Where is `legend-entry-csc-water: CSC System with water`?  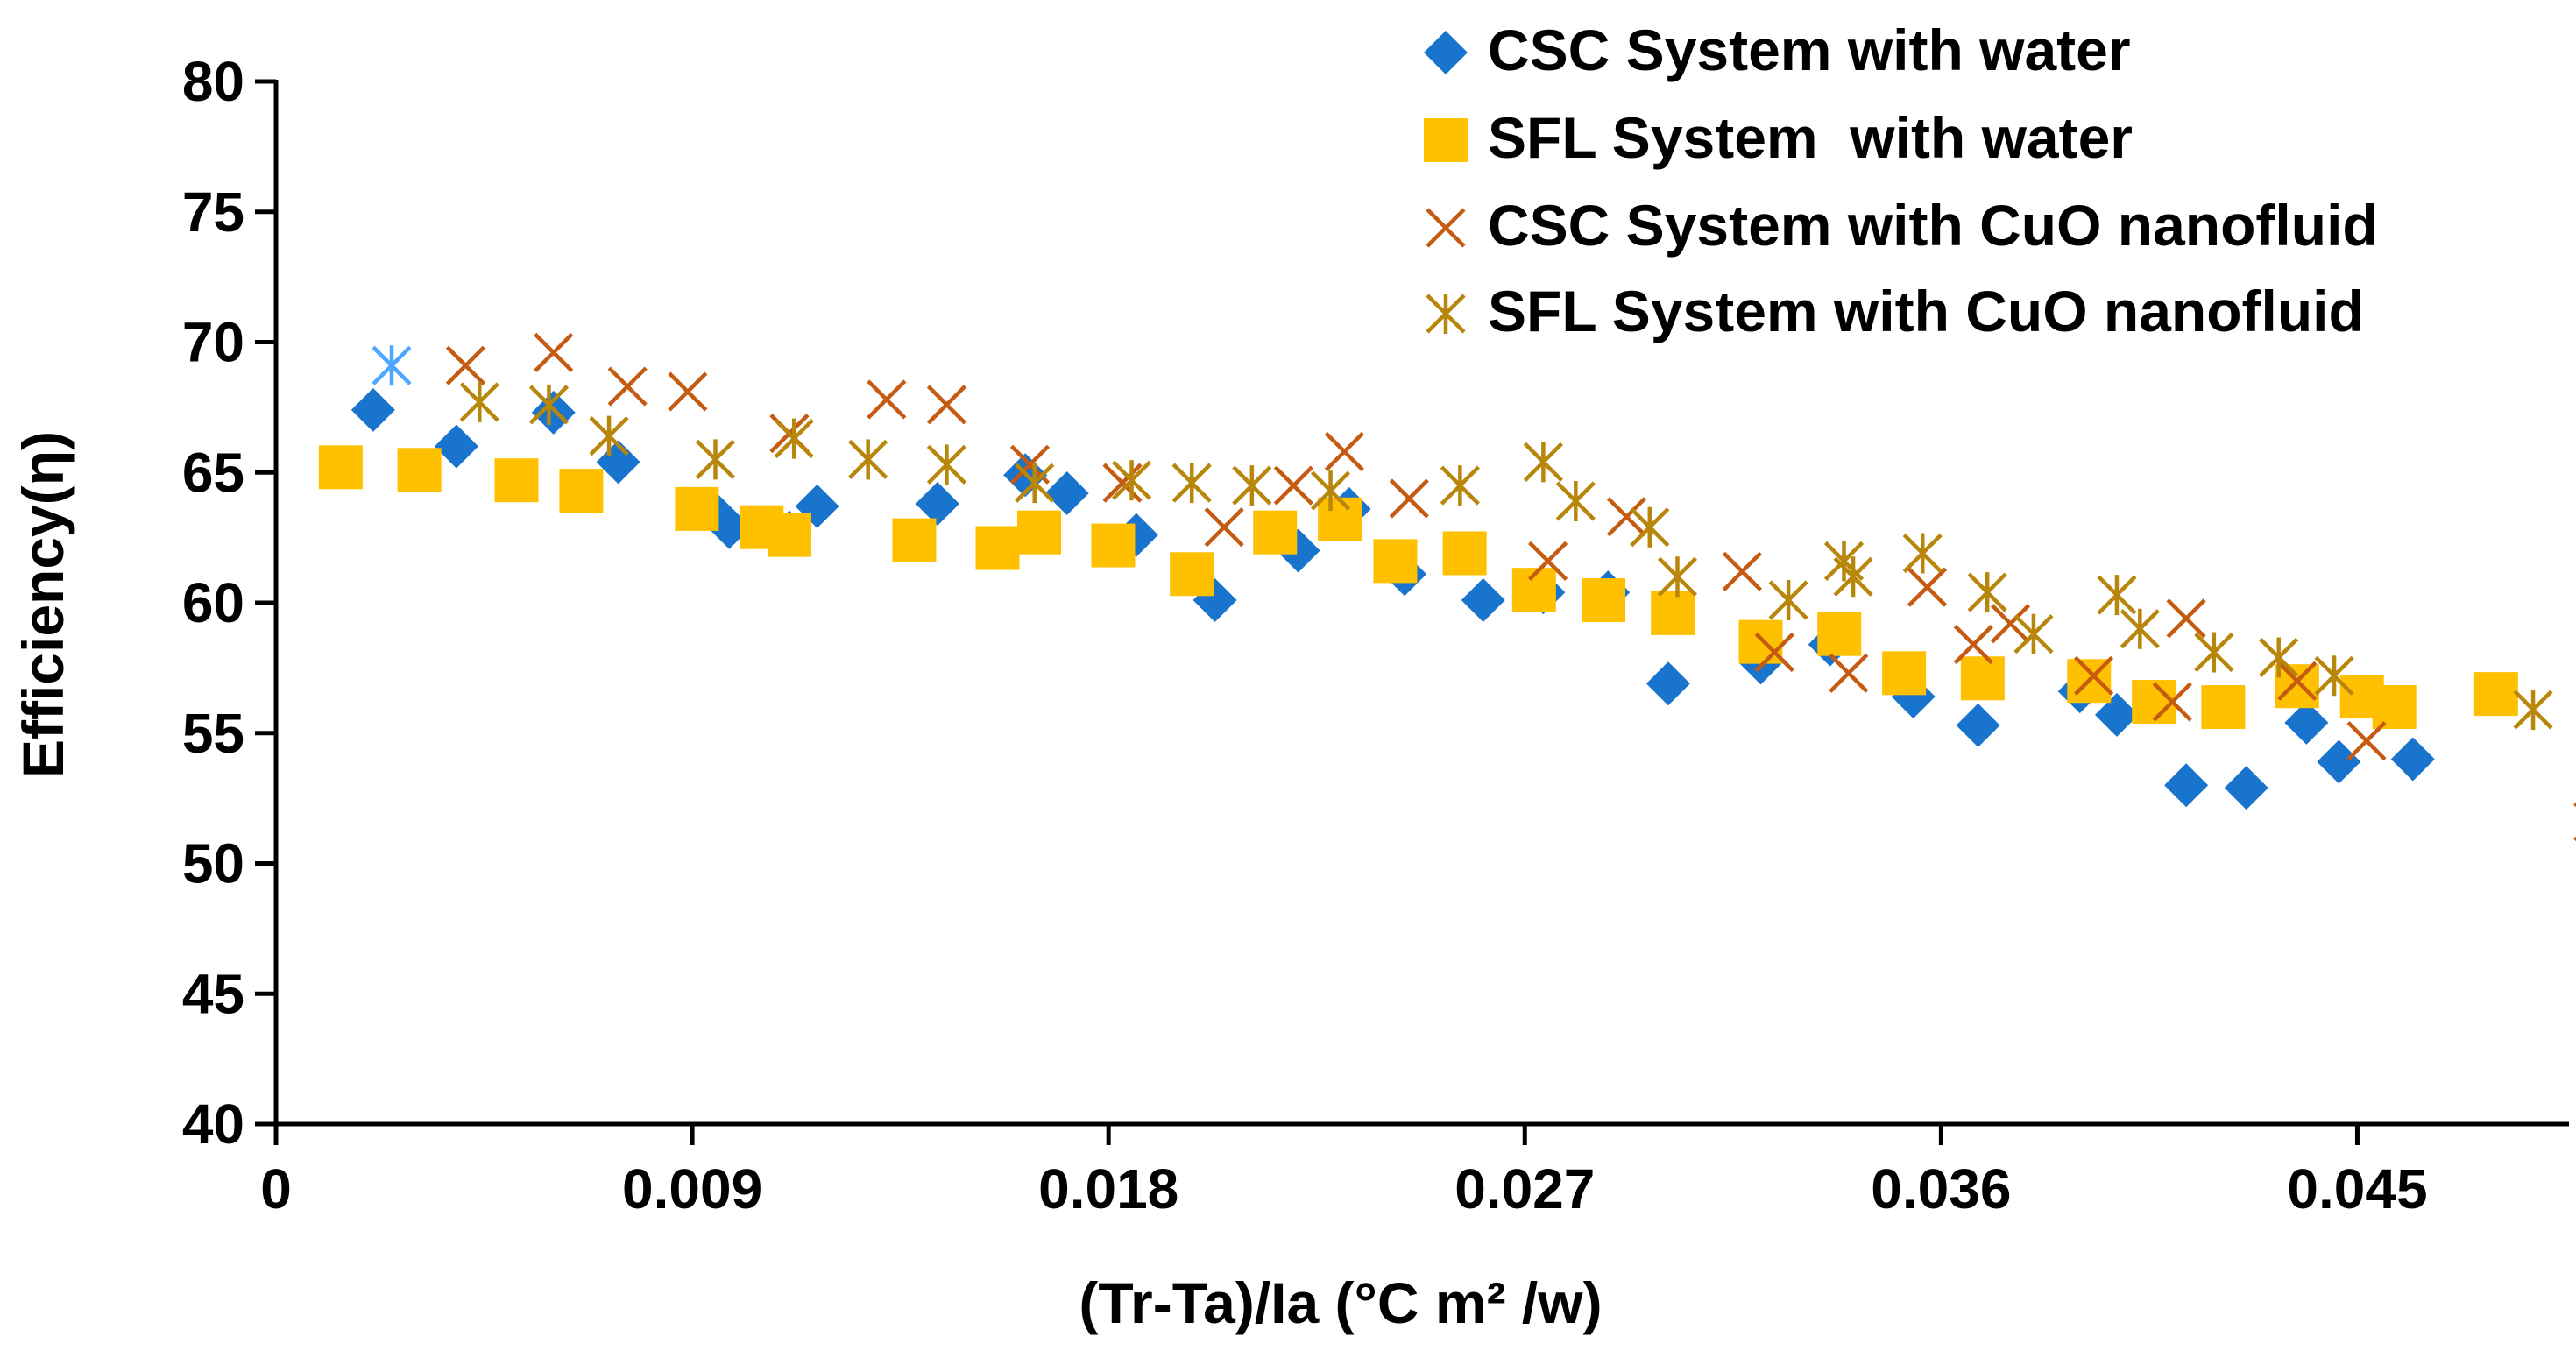 legend-entry-csc-water: CSC System with water is located at coordinates (1777, 50).